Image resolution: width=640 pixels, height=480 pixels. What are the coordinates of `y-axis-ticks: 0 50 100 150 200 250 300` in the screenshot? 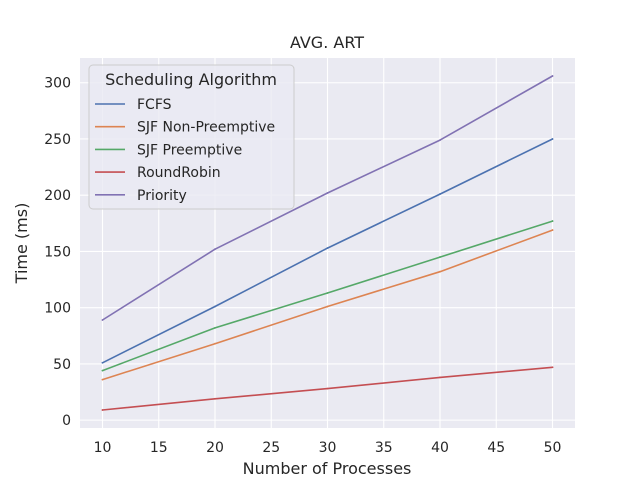 It's located at (57, 252).